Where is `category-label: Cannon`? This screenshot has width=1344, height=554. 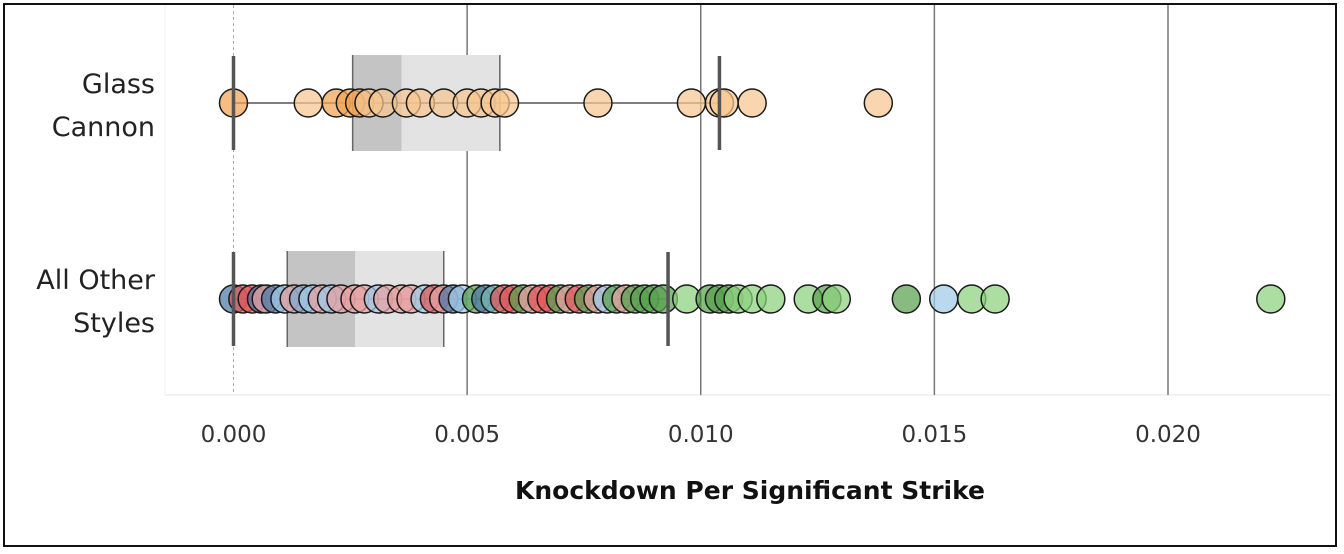 category-label: Cannon is located at coordinates (103, 127).